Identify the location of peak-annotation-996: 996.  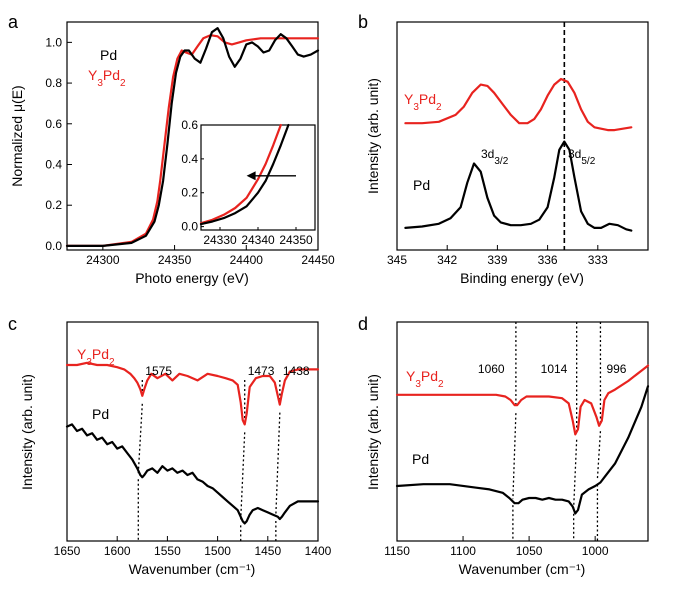
(616, 369).